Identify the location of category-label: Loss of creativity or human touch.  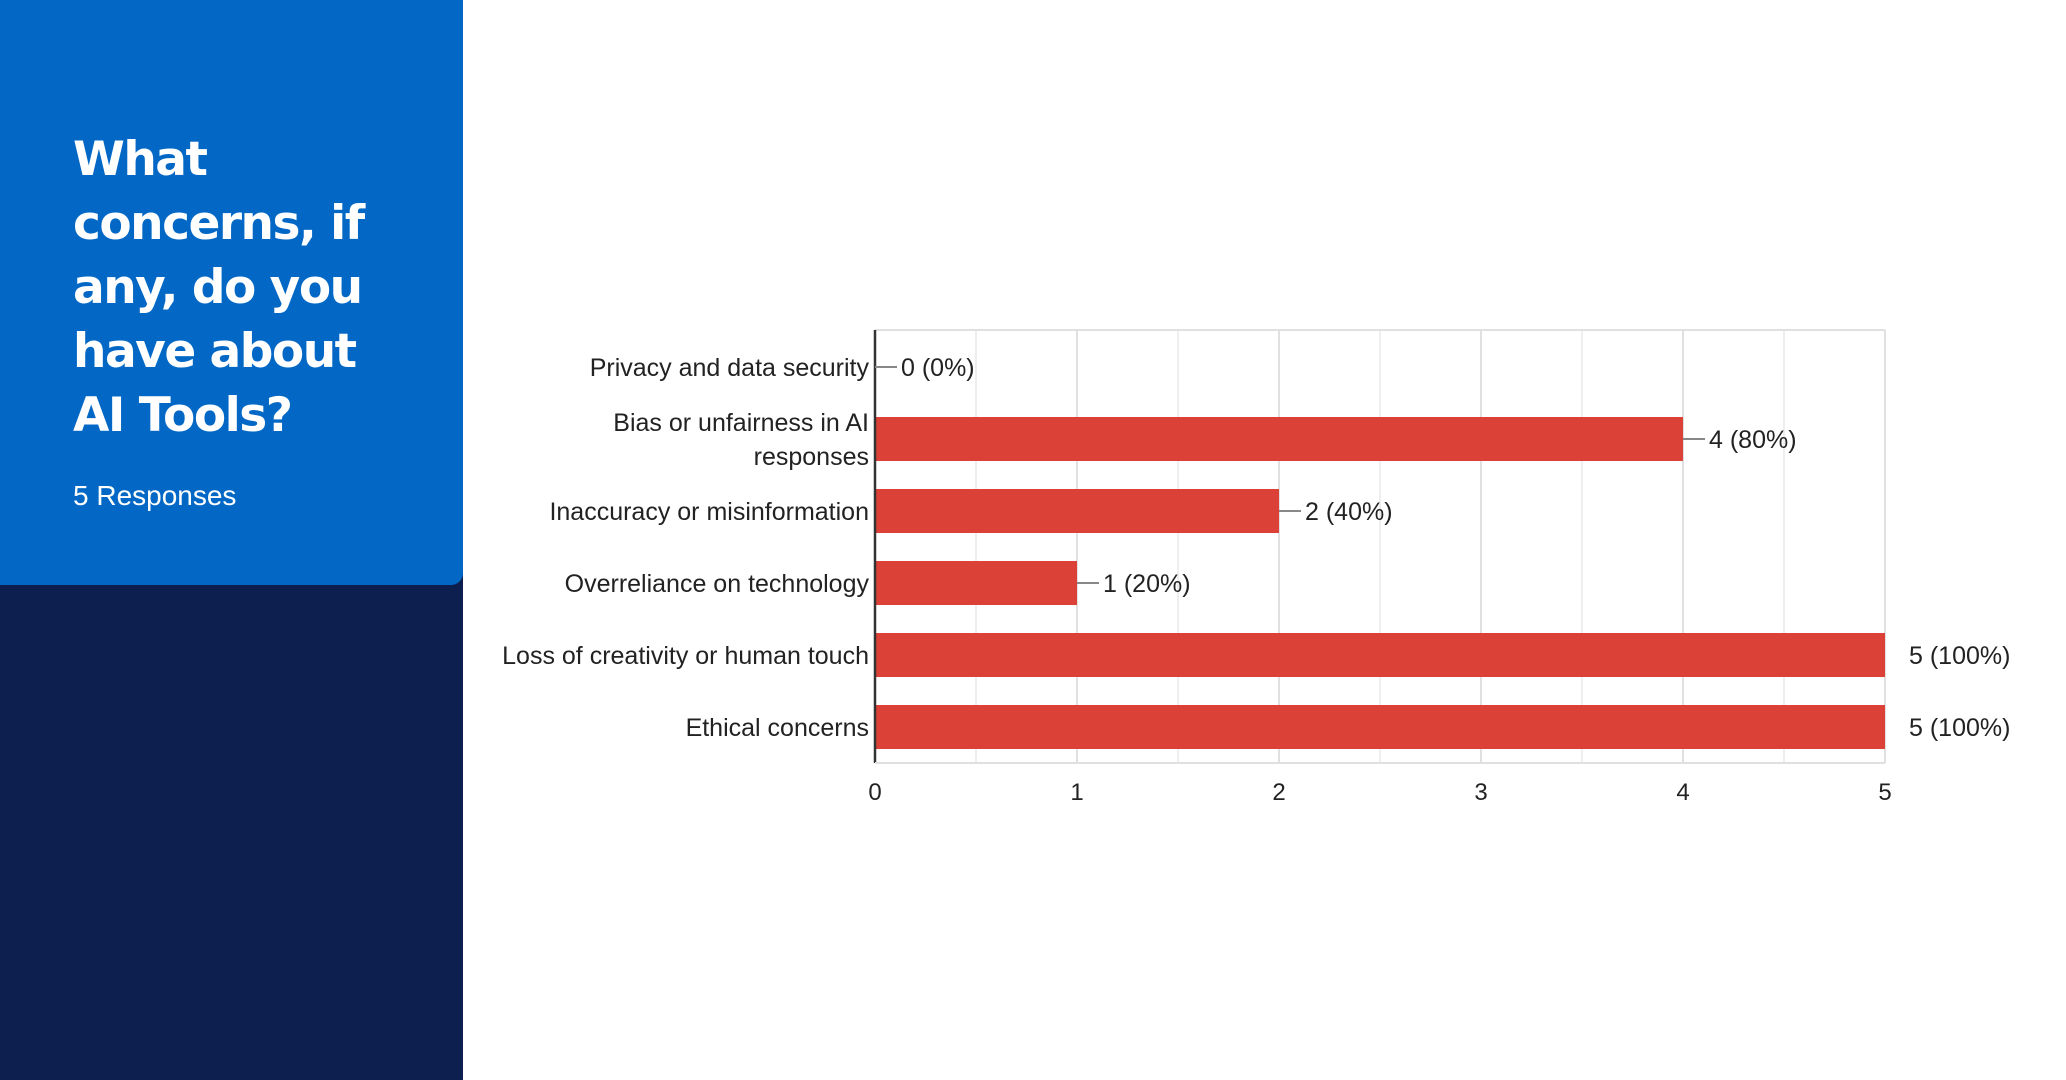
(685, 656).